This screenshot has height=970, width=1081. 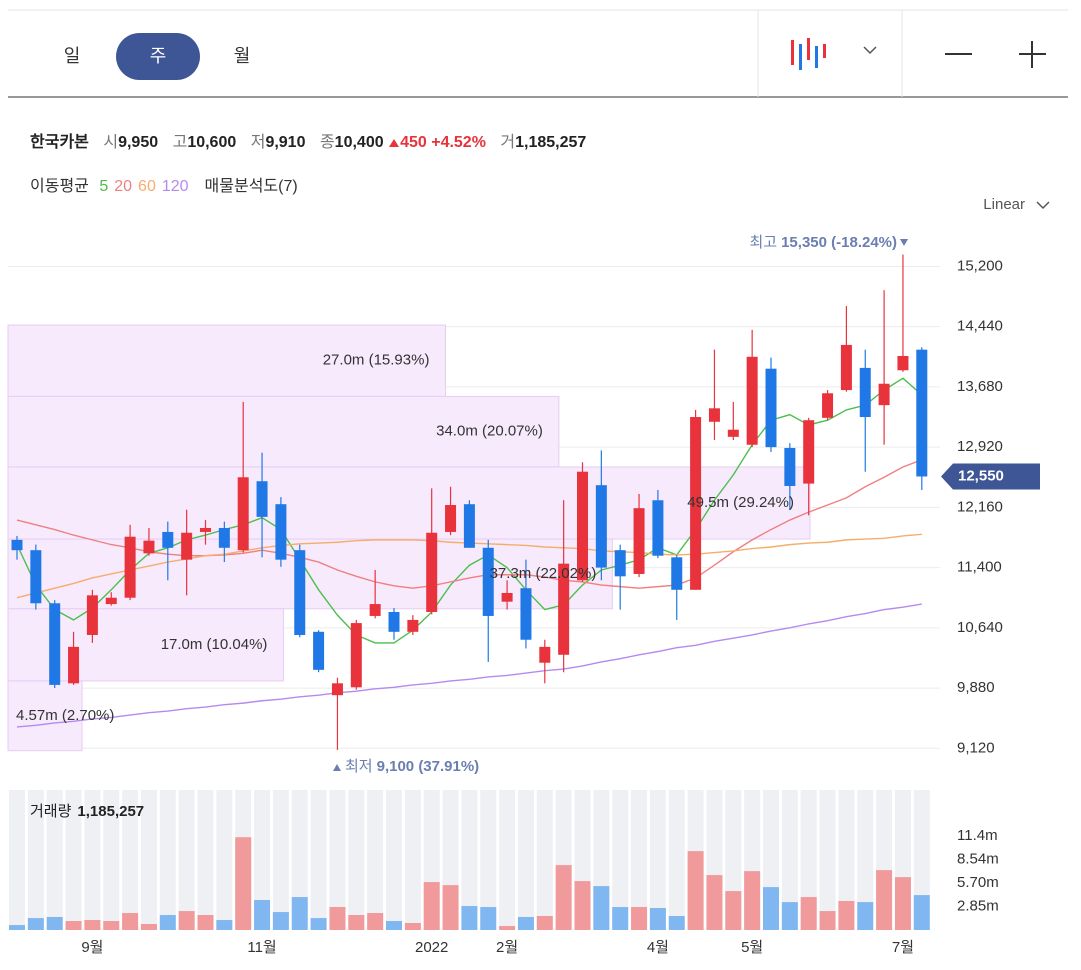 What do you see at coordinates (261, 947) in the screenshot?
I see `x-tick-label: 11월` at bounding box center [261, 947].